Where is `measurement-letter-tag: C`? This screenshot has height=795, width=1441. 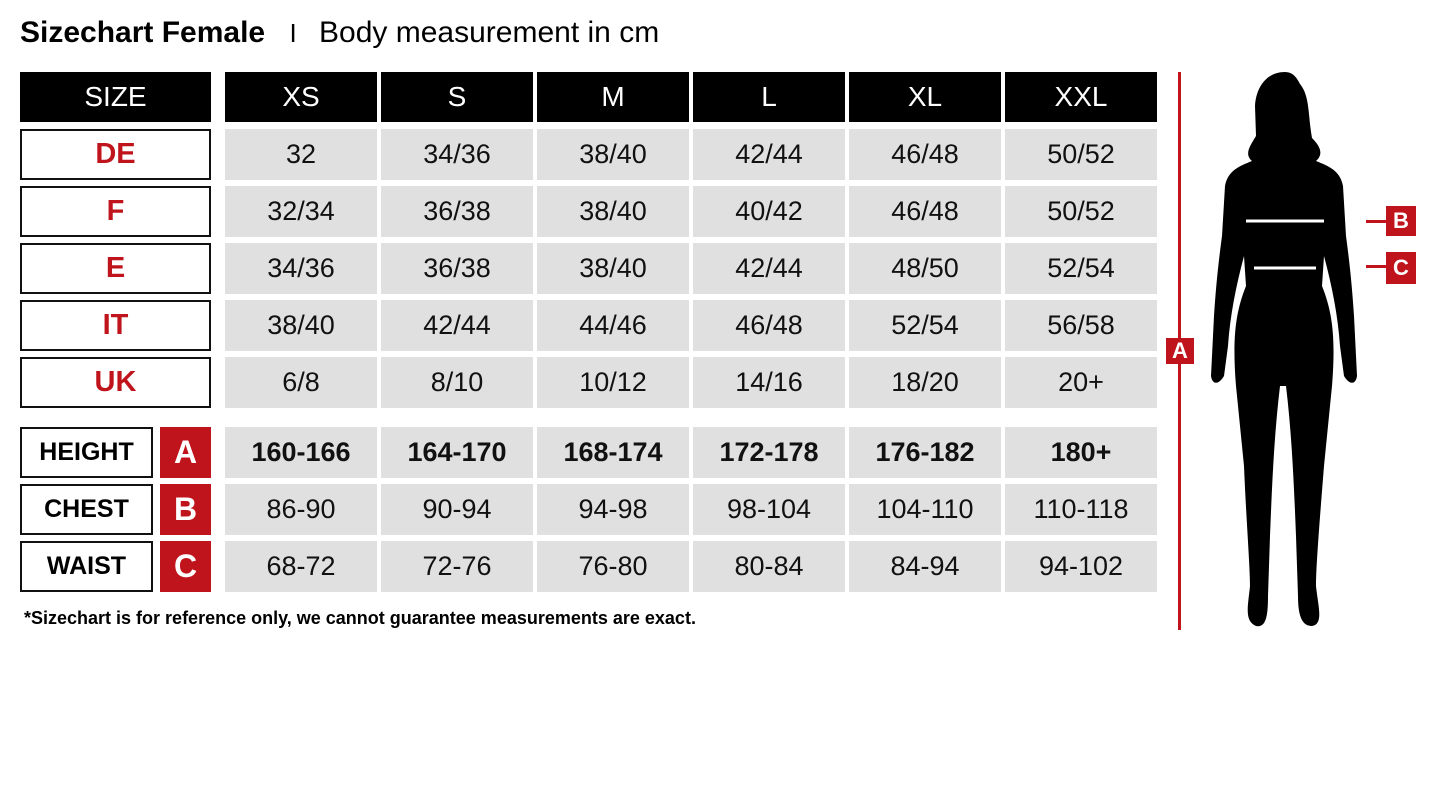 measurement-letter-tag: C is located at coordinates (185, 566).